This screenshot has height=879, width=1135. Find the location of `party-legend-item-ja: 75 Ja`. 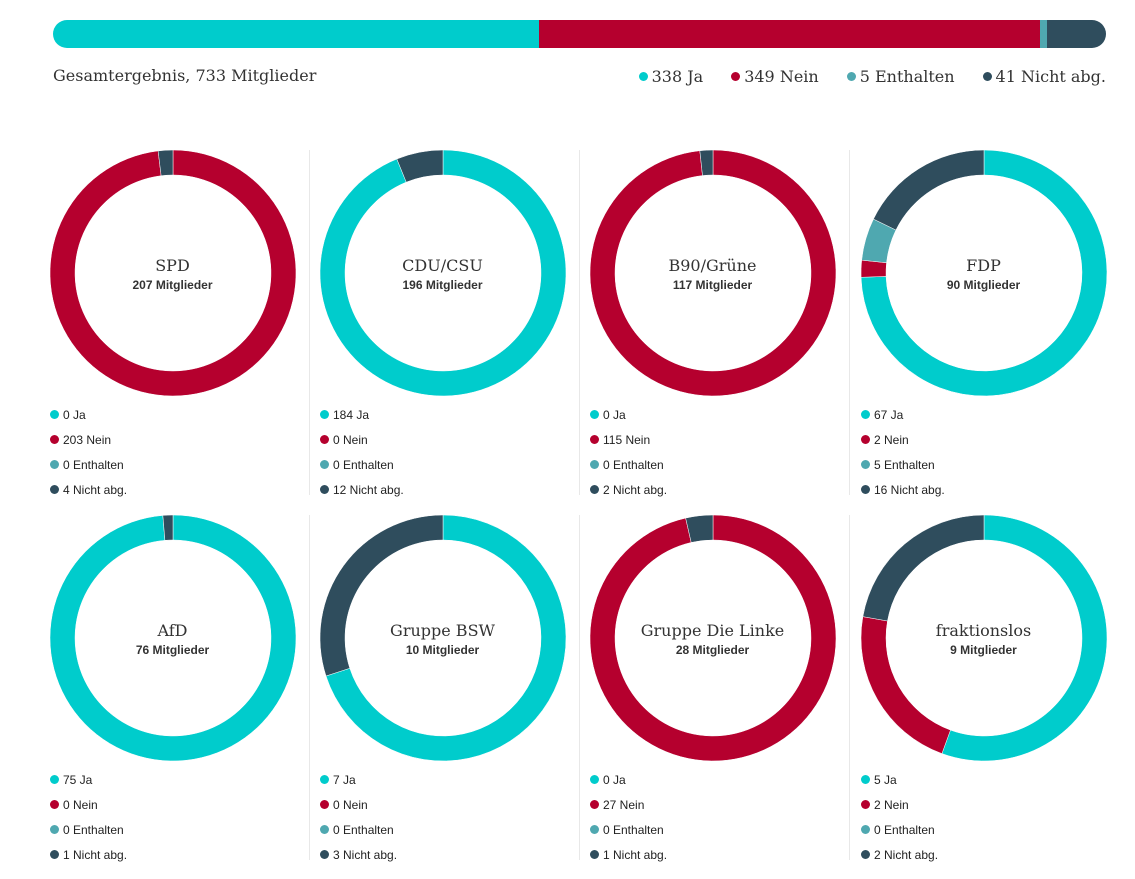

party-legend-item-ja: 75 Ja is located at coordinates (88, 779).